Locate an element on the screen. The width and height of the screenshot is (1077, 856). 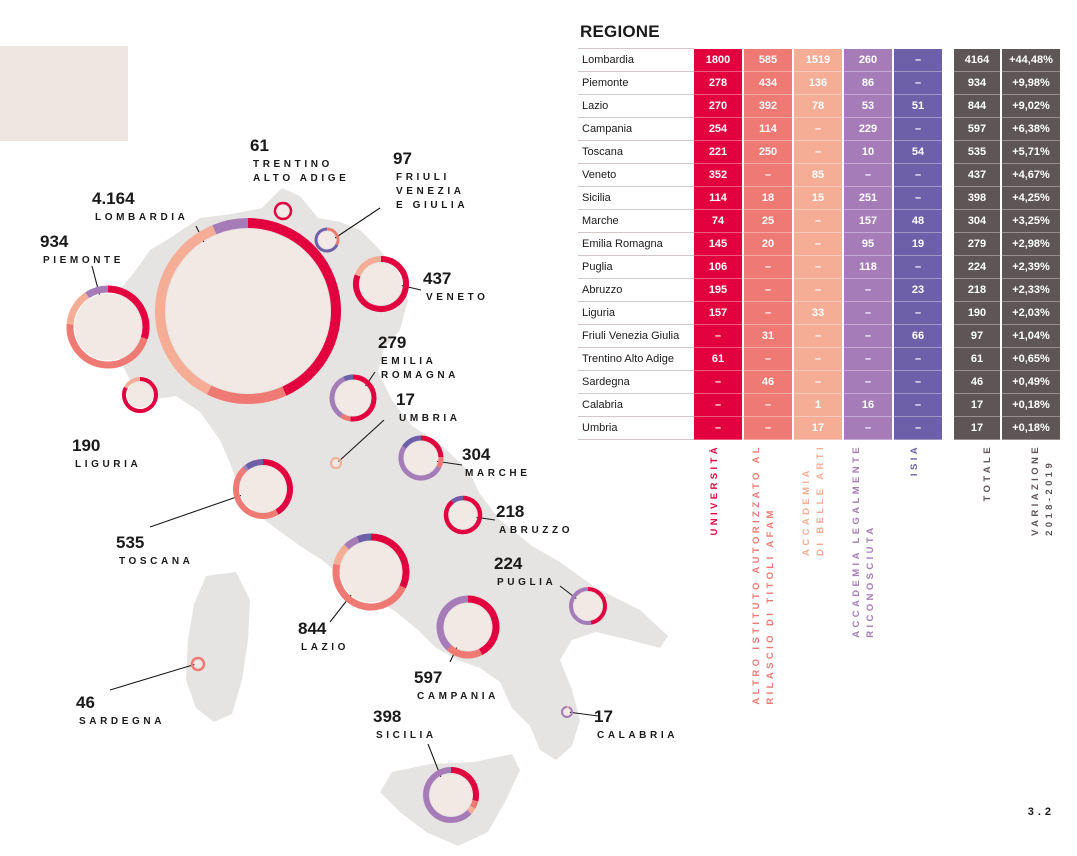
table-row: Piemonte 278 434 136 86–934 +9,98% is located at coordinates (819, 83).